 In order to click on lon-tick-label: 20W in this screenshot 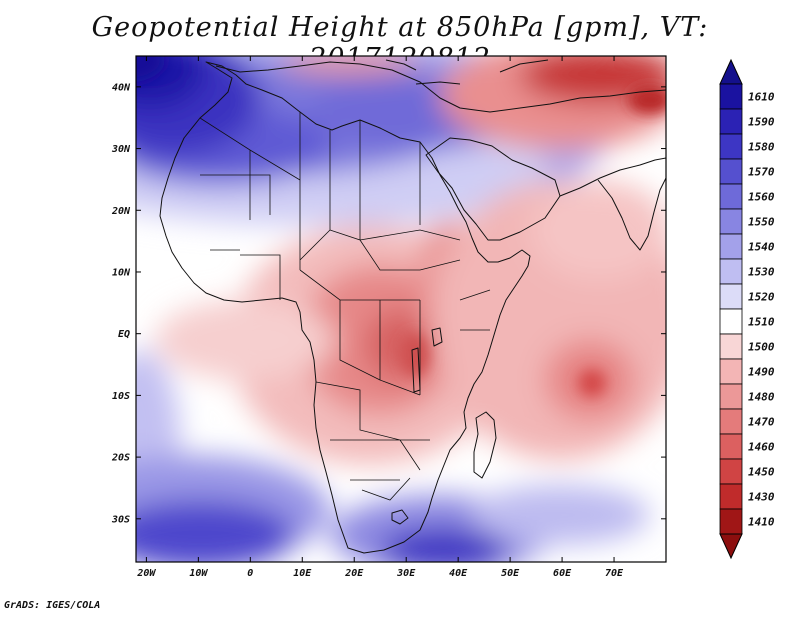, I will do `click(146, 573)`.